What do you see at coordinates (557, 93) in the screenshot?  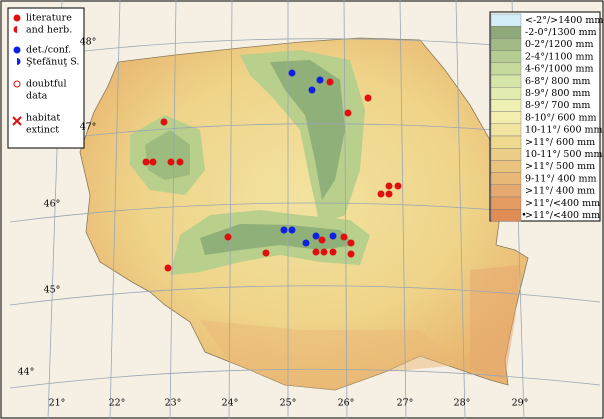 I see `climate-label: 8-9°/ 800 mm` at bounding box center [557, 93].